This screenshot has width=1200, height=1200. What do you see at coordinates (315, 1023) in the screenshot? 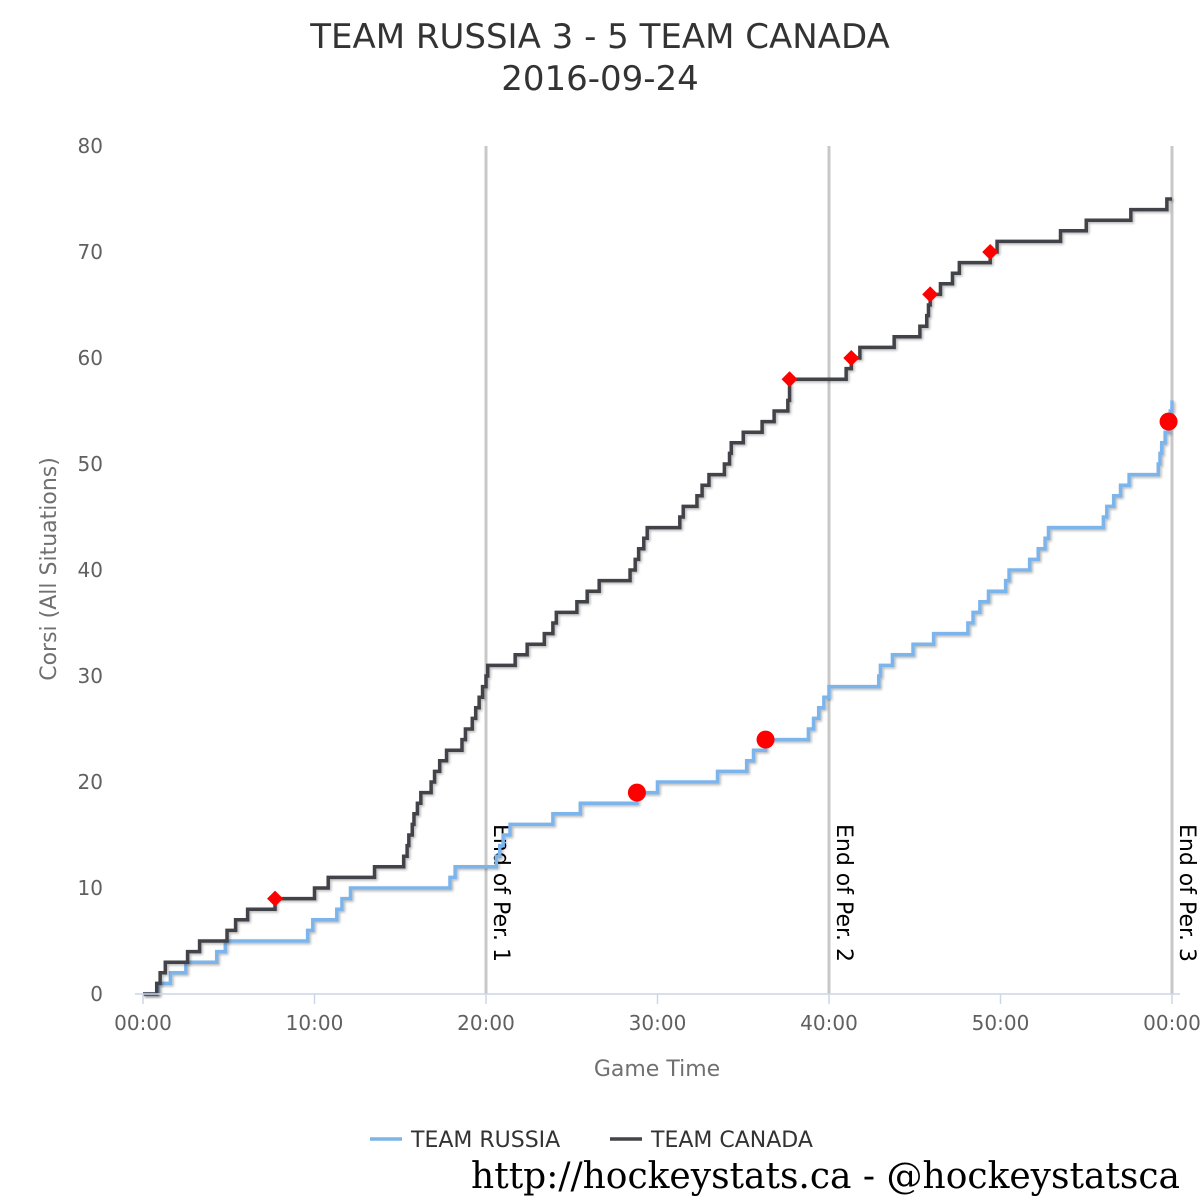
I see `x-tick-label: 10:00` at bounding box center [315, 1023].